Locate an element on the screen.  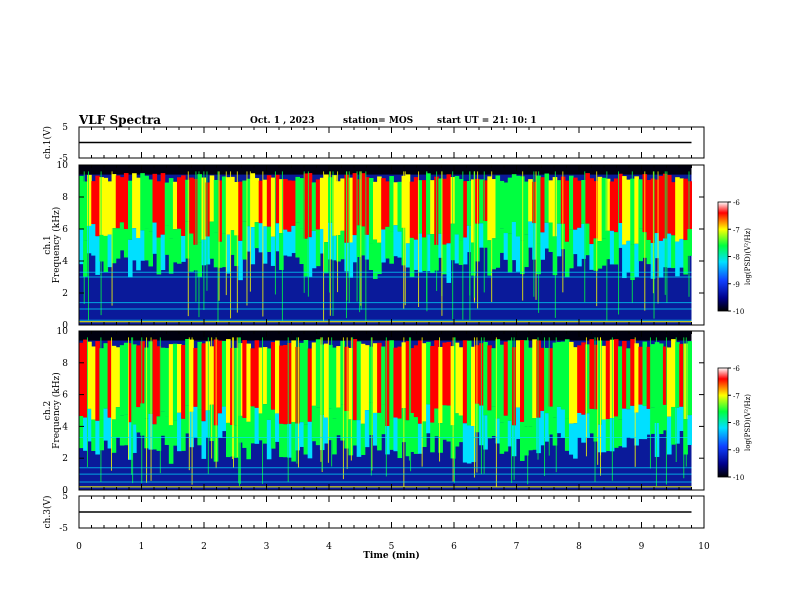
colorbar-gradient is located at coordinates (723, 422).